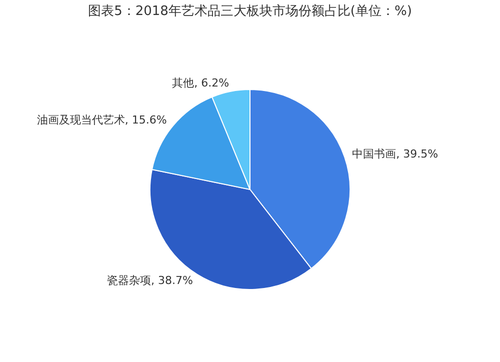  Describe the element at coordinates (250, 11) in the screenshot. I see `chart-title: 图表5：2018年艺术品三大板块市场份额占比(单位：%)` at that location.